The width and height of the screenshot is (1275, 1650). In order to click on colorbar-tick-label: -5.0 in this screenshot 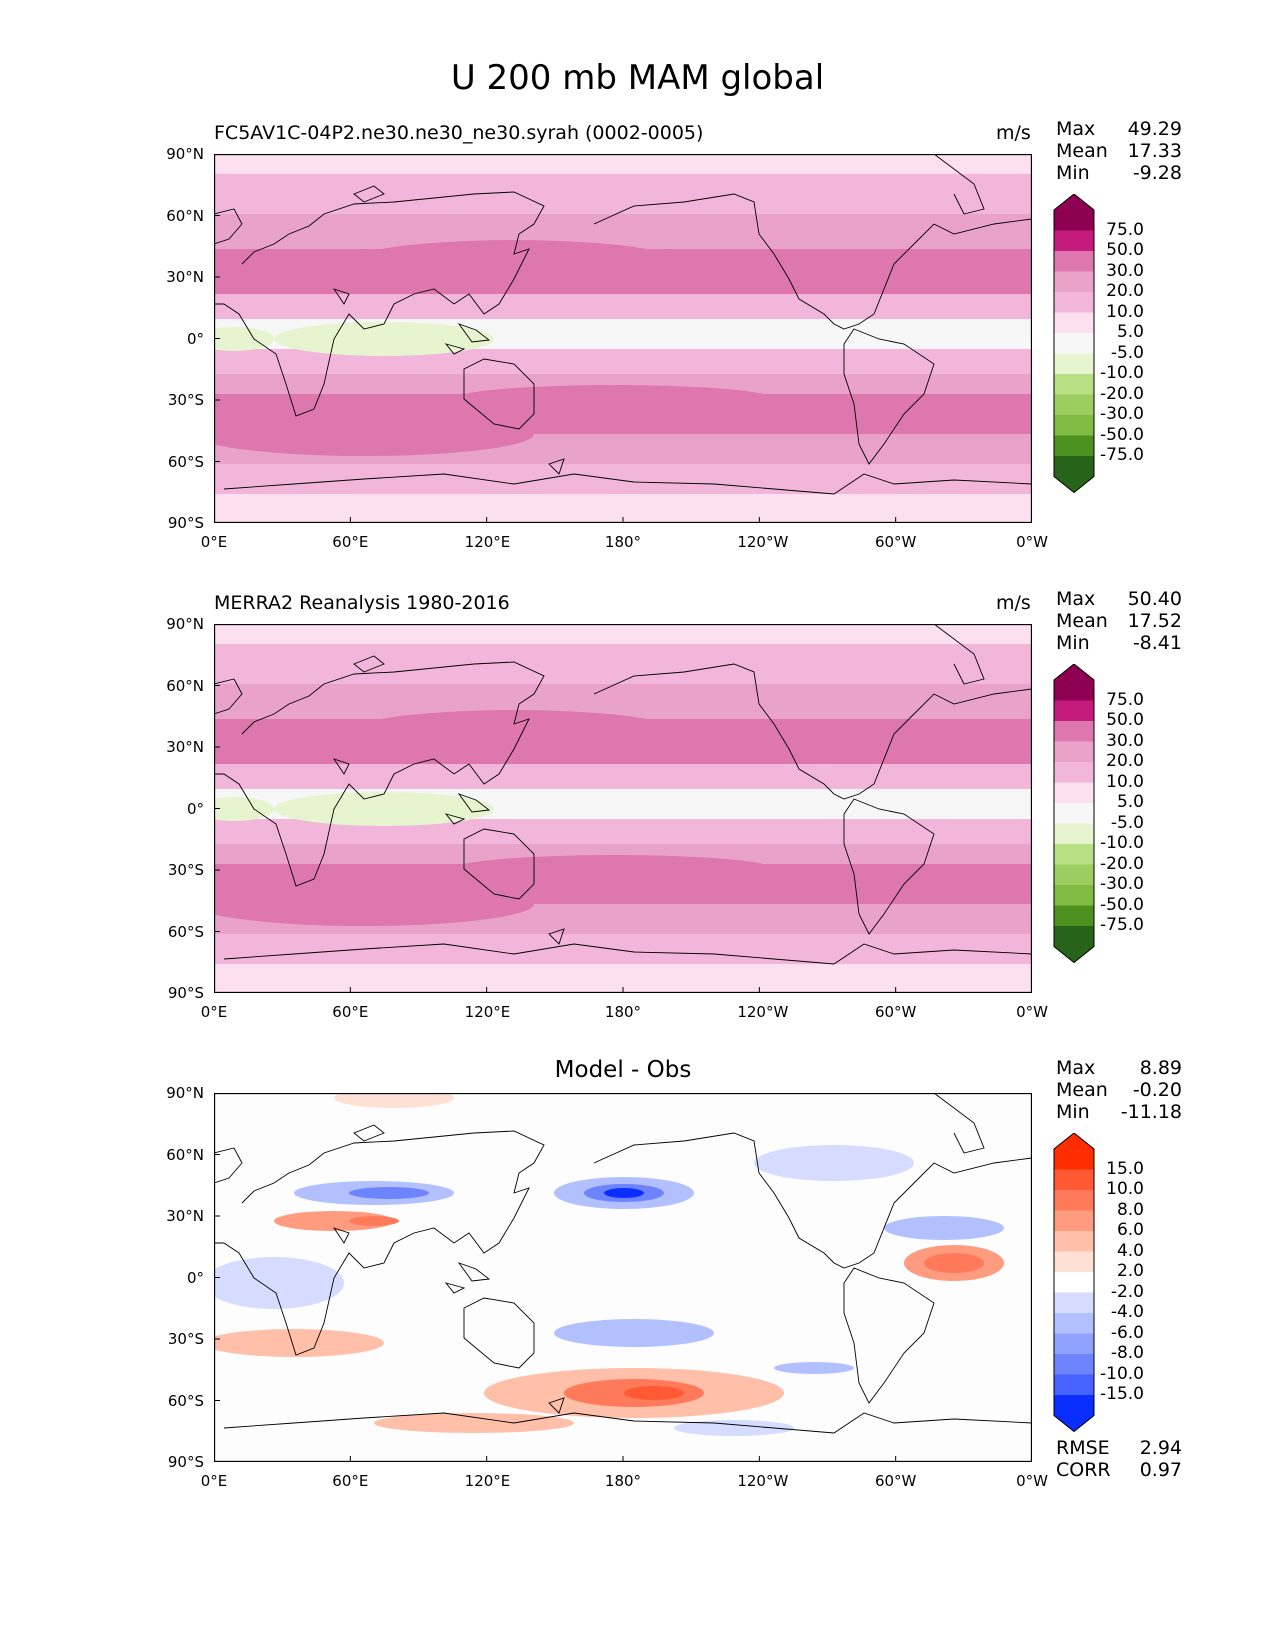, I will do `click(1127, 822)`.